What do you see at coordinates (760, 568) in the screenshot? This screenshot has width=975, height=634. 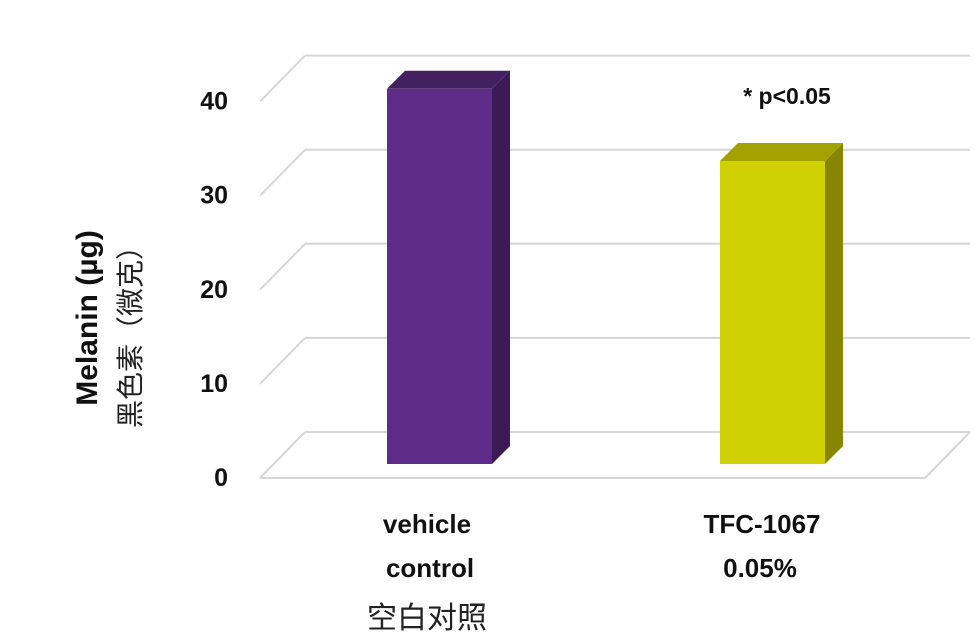 I see `category-label-tfc-line2: 0.05%` at bounding box center [760, 568].